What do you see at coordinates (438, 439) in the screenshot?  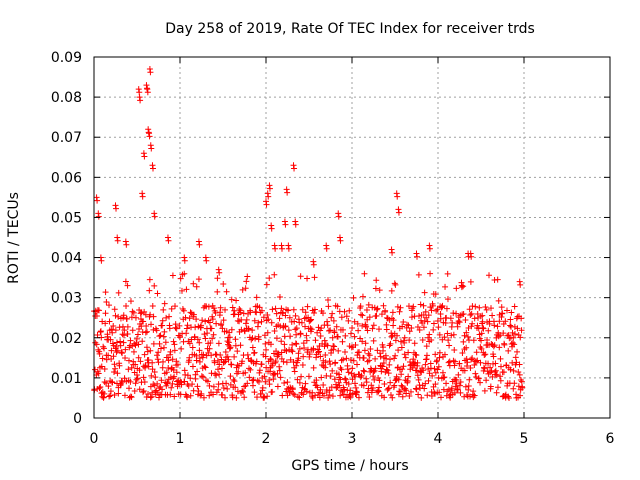 I see `x-tick-label: 4` at bounding box center [438, 439].